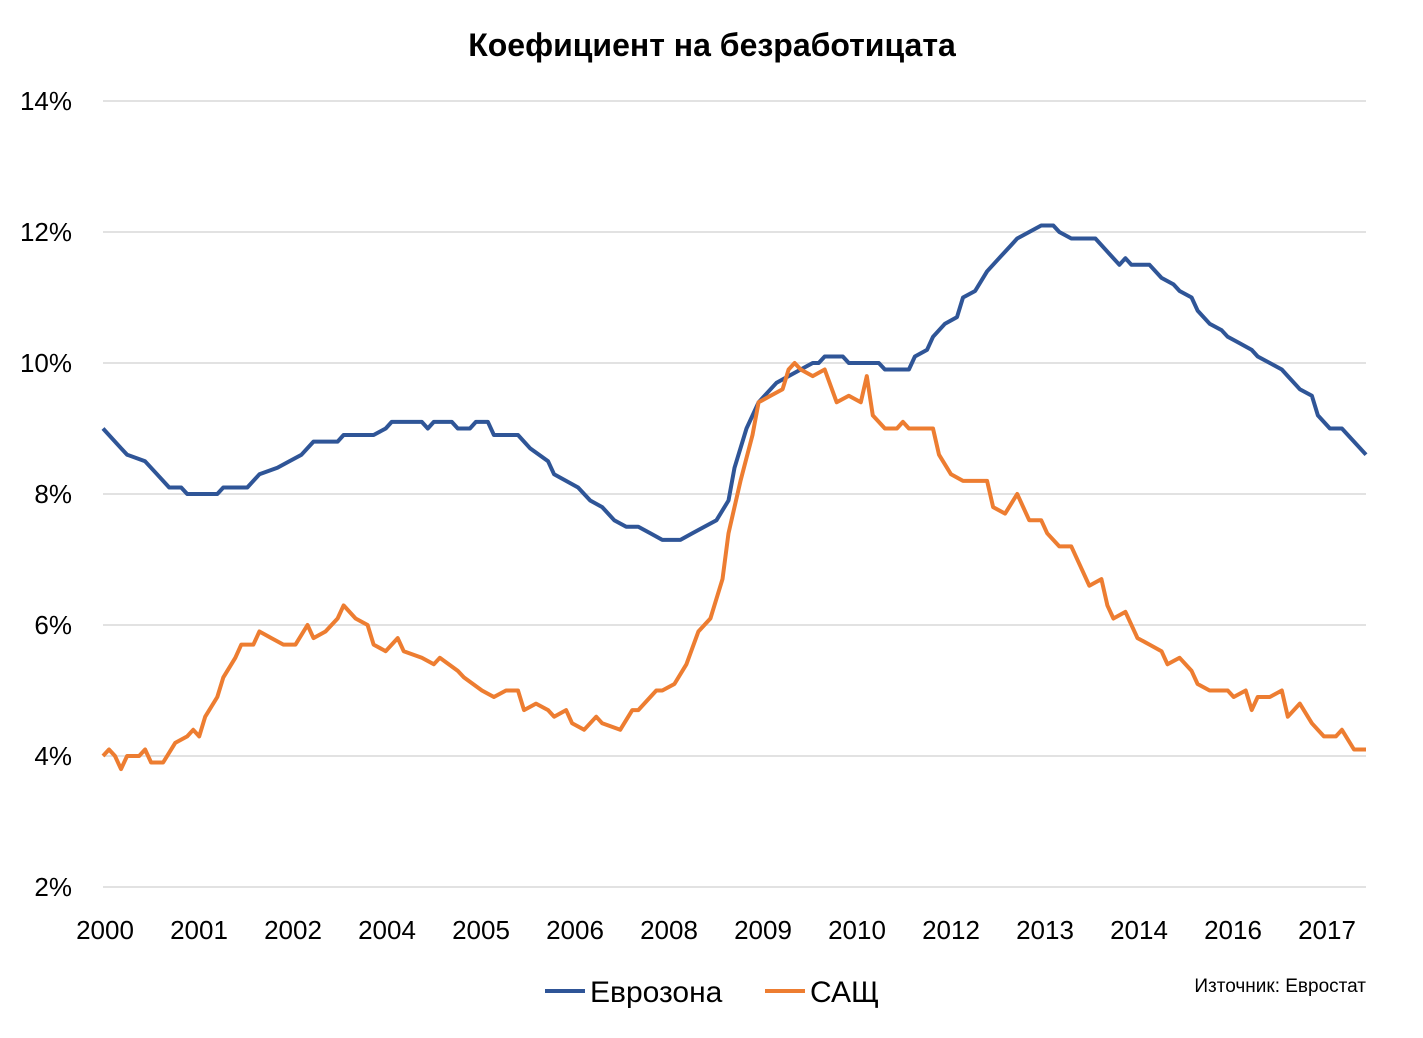 The image size is (1423, 1038). I want to click on x-tick-label: 2006, so click(575, 930).